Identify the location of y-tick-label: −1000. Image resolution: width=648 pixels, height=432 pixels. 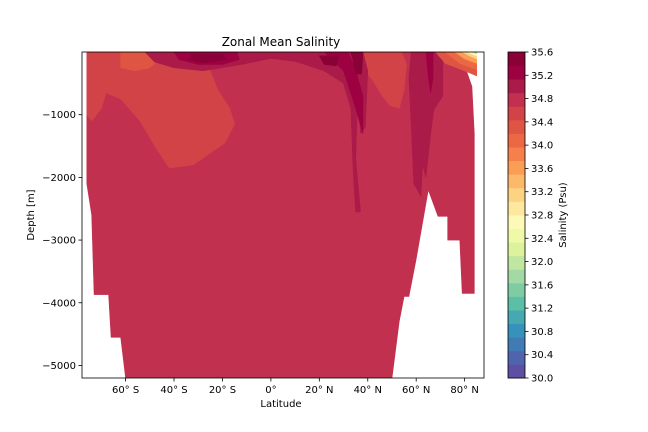
(59, 115).